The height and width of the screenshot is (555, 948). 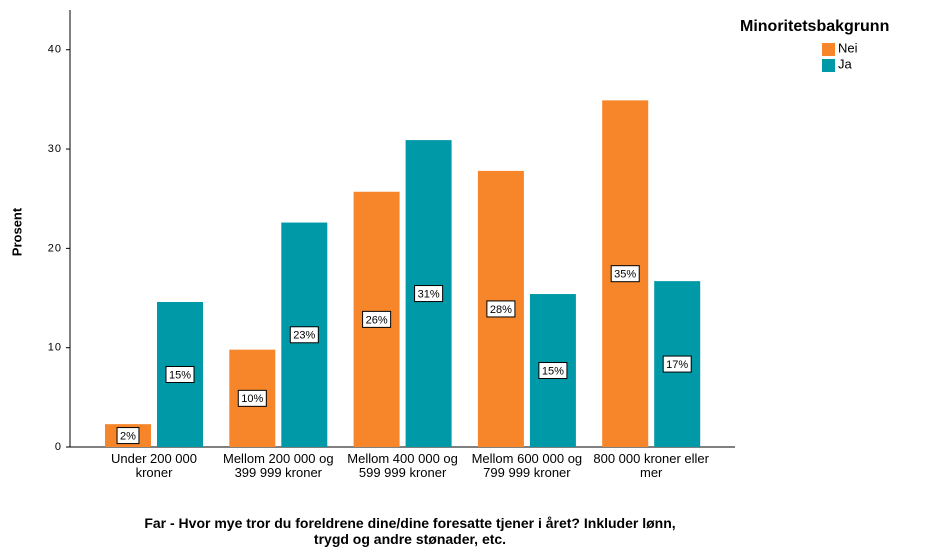 What do you see at coordinates (58, 447) in the screenshot?
I see `y-tick-label: 0` at bounding box center [58, 447].